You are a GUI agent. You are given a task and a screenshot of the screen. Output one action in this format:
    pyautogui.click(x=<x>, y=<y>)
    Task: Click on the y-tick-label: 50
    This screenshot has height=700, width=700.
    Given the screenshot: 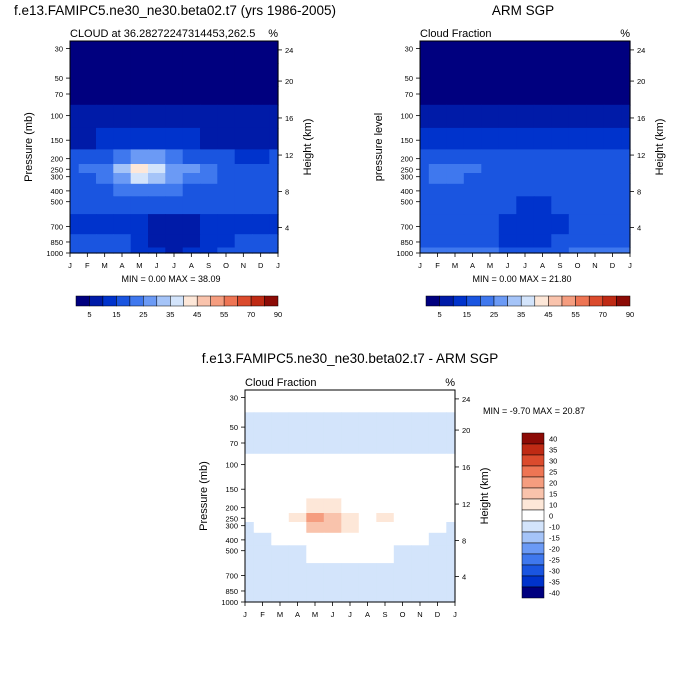 What is the action you would take?
    pyautogui.click(x=409, y=78)
    